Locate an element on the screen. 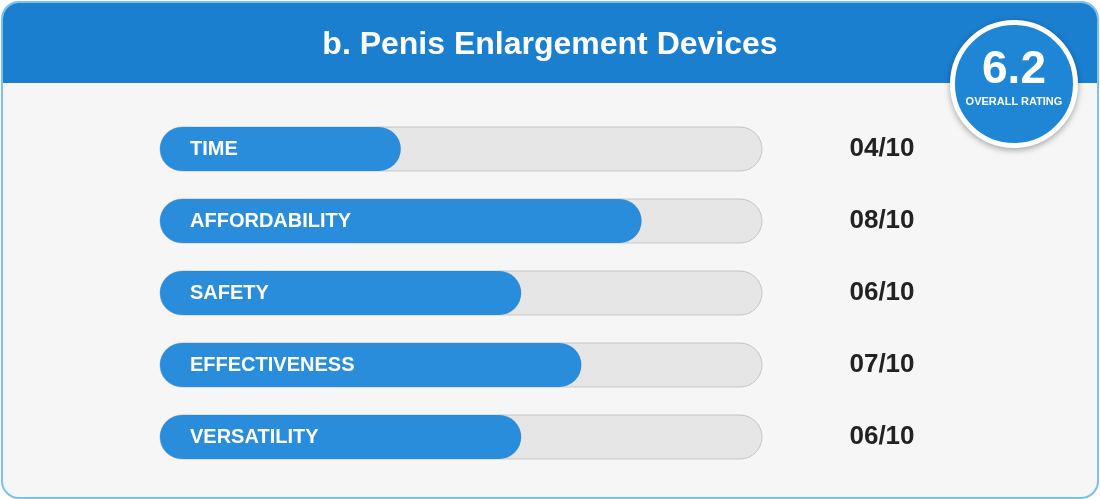 This screenshot has height=499, width=1100. data-label: 04/10 is located at coordinates (882, 147).